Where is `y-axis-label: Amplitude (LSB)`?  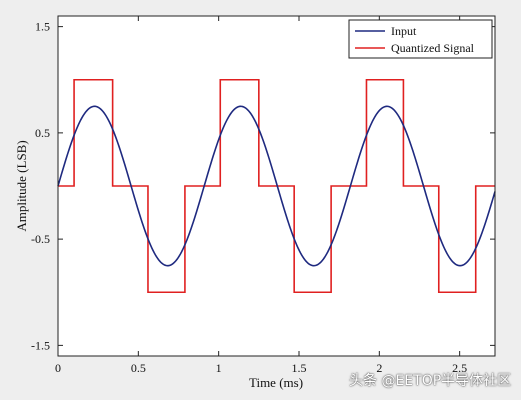 y-axis-label: Amplitude (LSB) is located at coordinates (21, 185).